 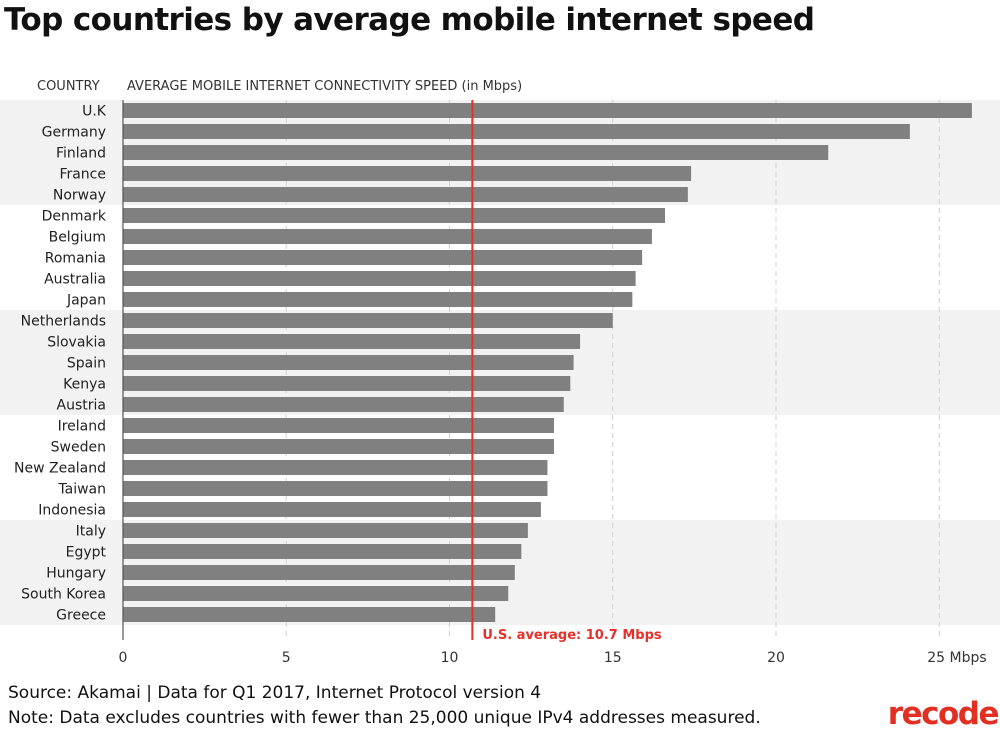 I want to click on country-label: Greece, so click(x=81, y=616).